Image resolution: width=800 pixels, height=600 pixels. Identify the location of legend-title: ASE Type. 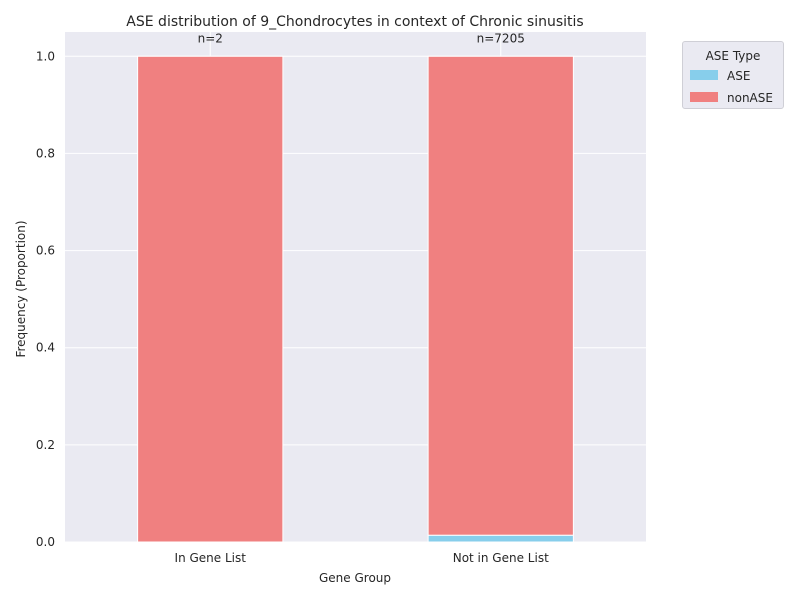
(733, 56).